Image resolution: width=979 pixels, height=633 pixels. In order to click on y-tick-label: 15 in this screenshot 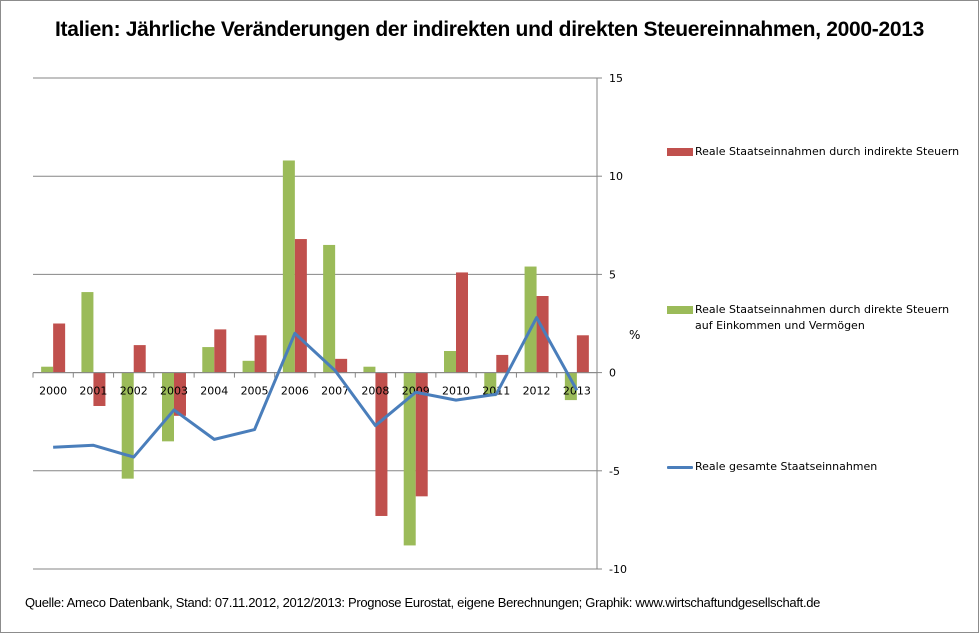, I will do `click(616, 78)`.